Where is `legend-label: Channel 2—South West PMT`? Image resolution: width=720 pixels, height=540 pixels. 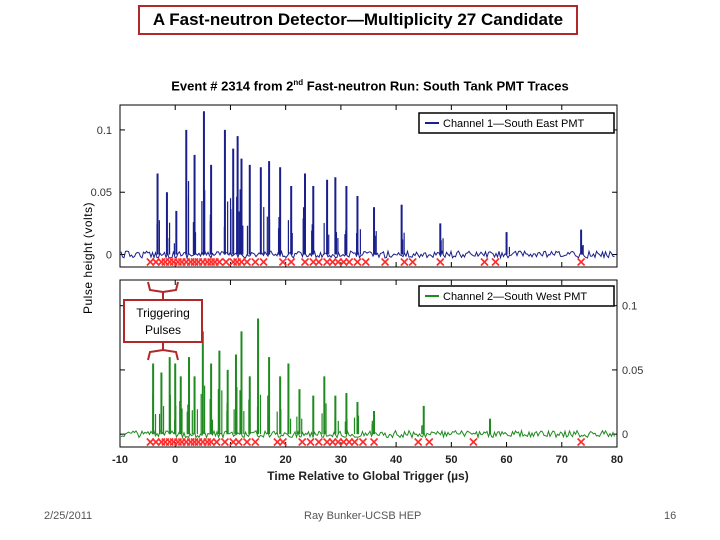
legend-label: Channel 2—South West PMT is located at coordinates (515, 297).